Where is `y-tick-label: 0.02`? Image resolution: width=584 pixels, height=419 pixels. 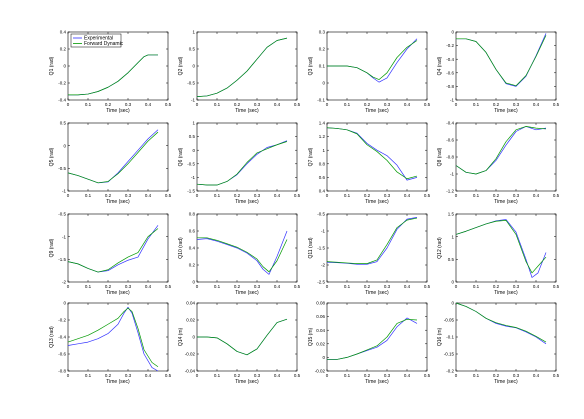 y-tick-label: 0.02 is located at coordinates (190, 320).